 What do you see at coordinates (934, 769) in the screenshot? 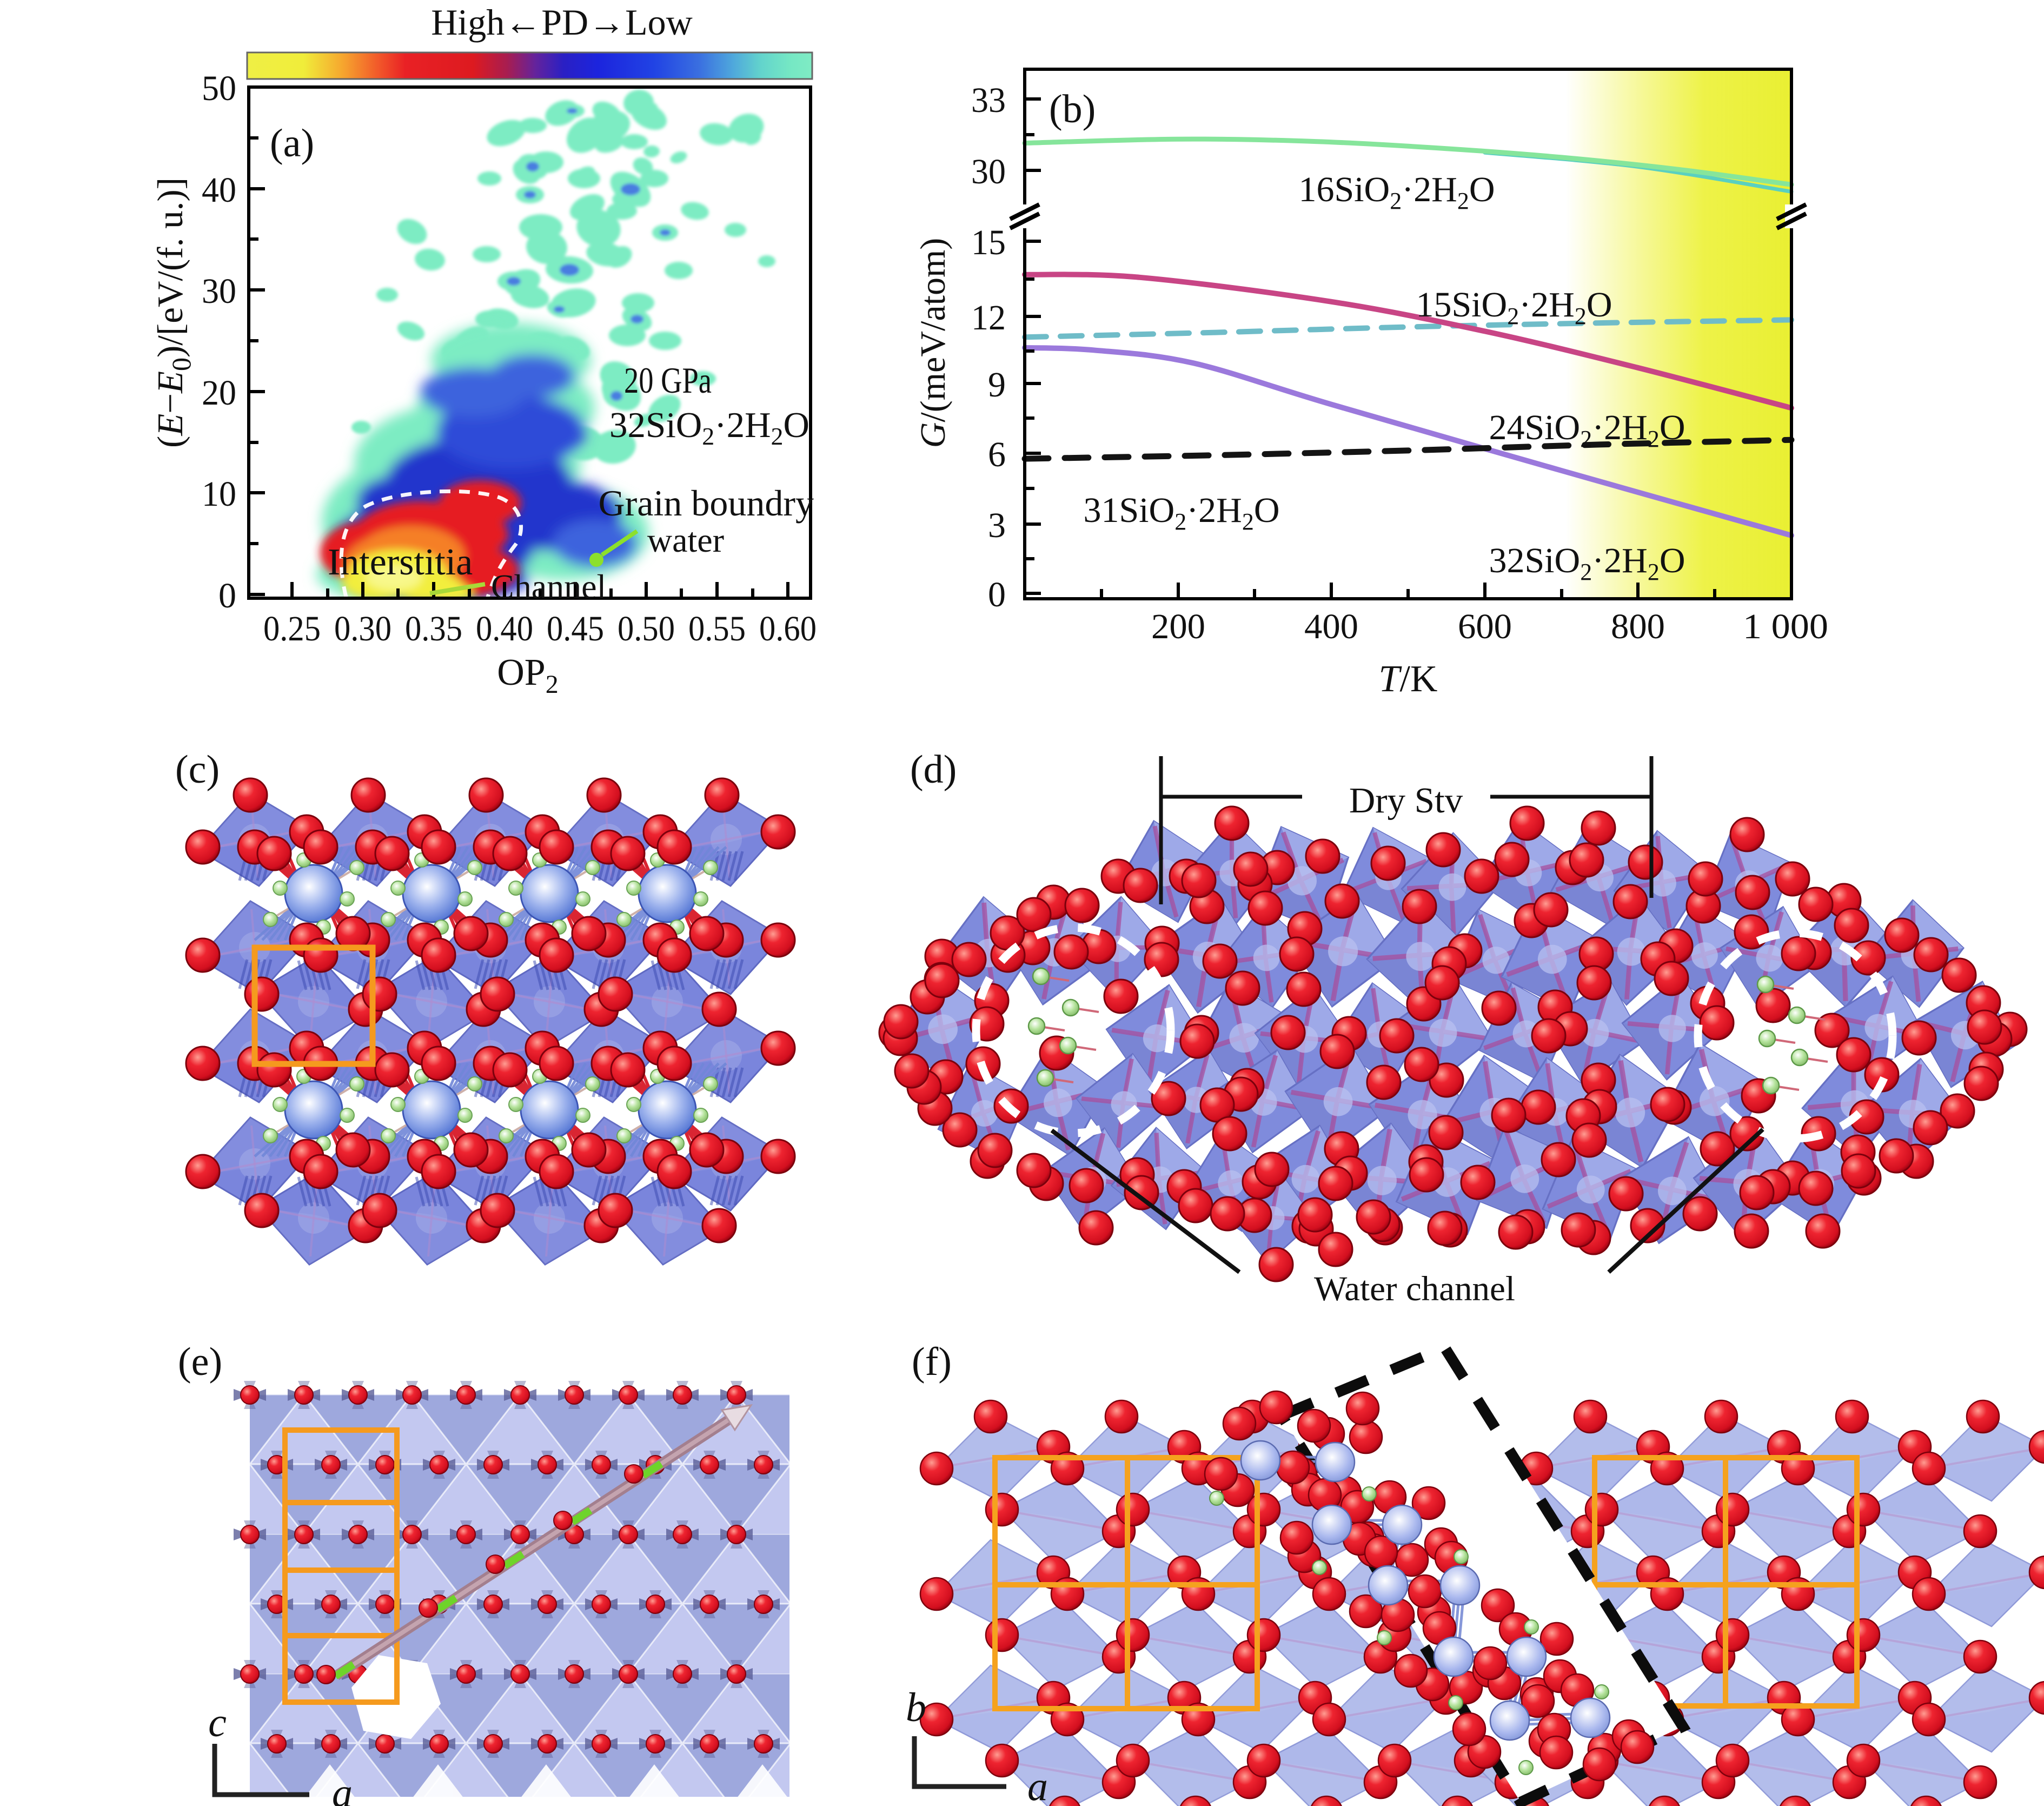
I see `svg-text: (d)` at bounding box center [934, 769].